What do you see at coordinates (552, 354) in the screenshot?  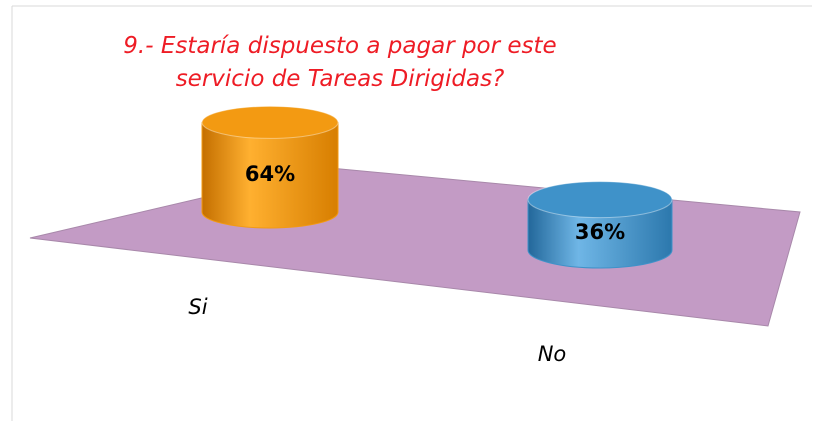 I see `category-label: No` at bounding box center [552, 354].